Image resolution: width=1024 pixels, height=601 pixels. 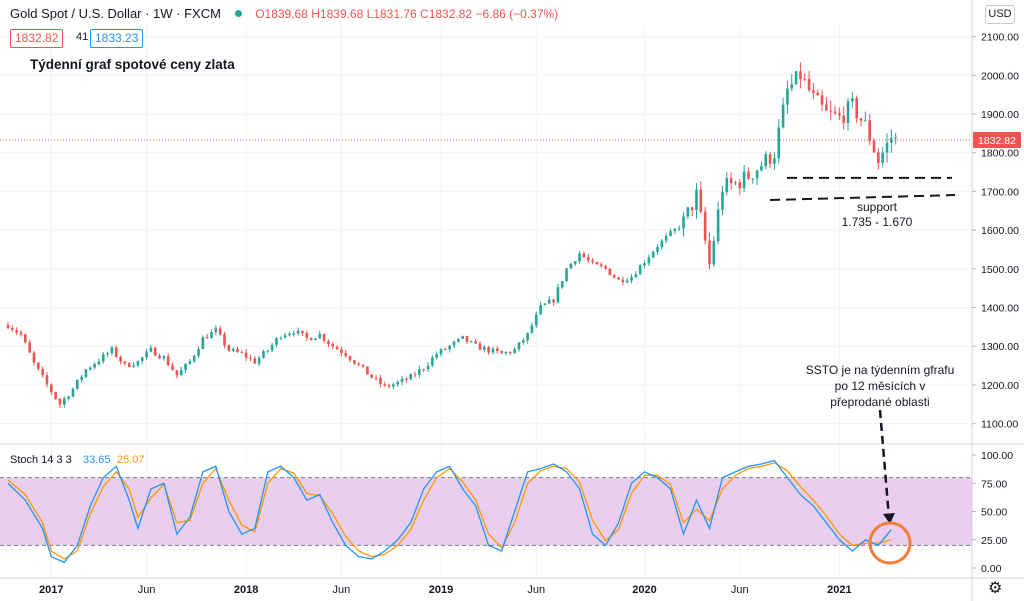 What do you see at coordinates (1000, 14) in the screenshot?
I see `currency-button: USD` at bounding box center [1000, 14].